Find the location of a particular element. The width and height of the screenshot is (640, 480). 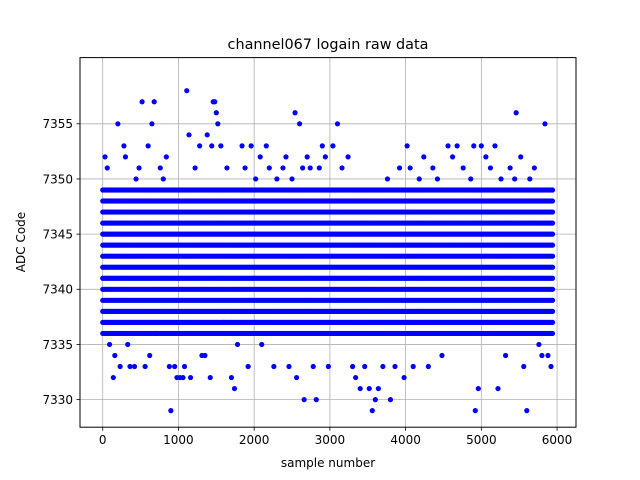

chart-title: channel067 logain raw data is located at coordinates (328, 45).